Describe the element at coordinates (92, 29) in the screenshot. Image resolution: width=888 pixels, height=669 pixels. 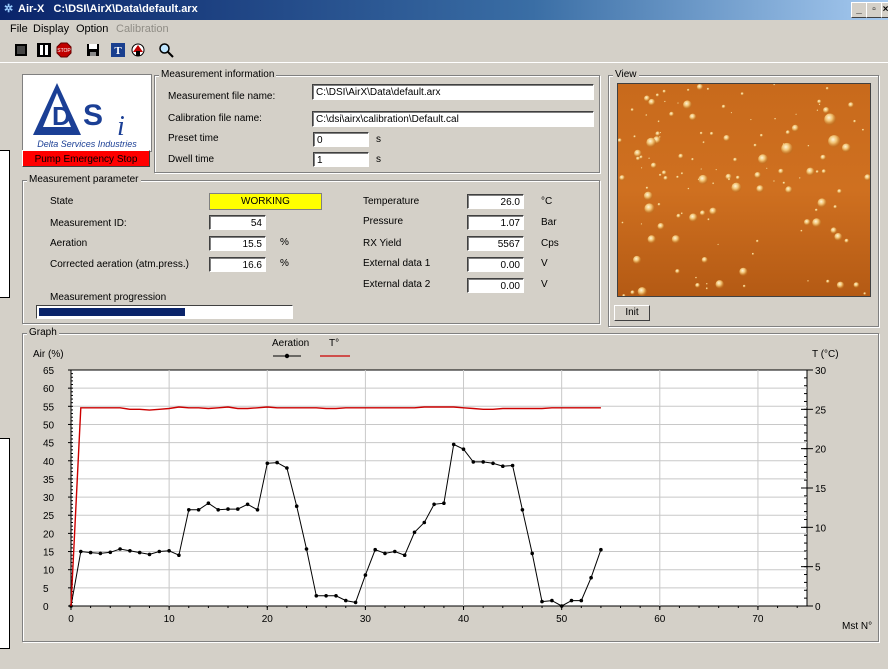
I see `menu-option: Option` at that location.